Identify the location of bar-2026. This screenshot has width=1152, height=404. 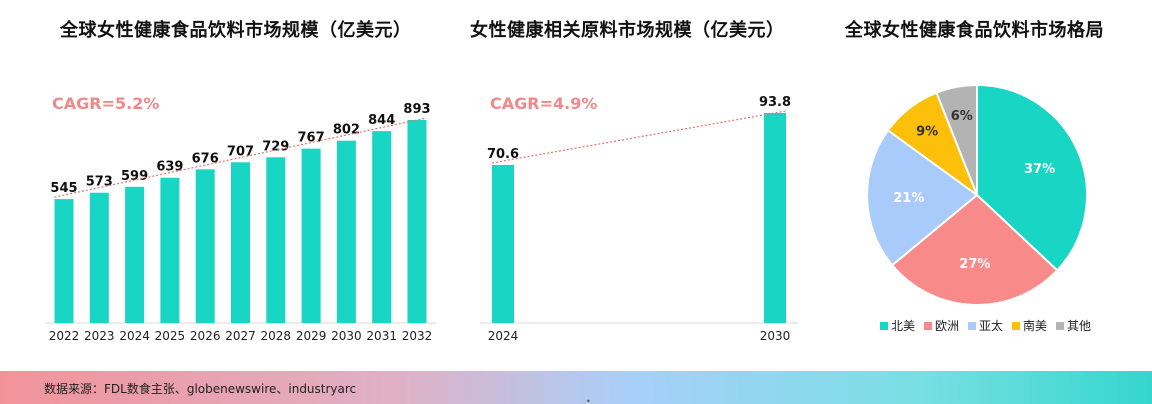
(205, 246).